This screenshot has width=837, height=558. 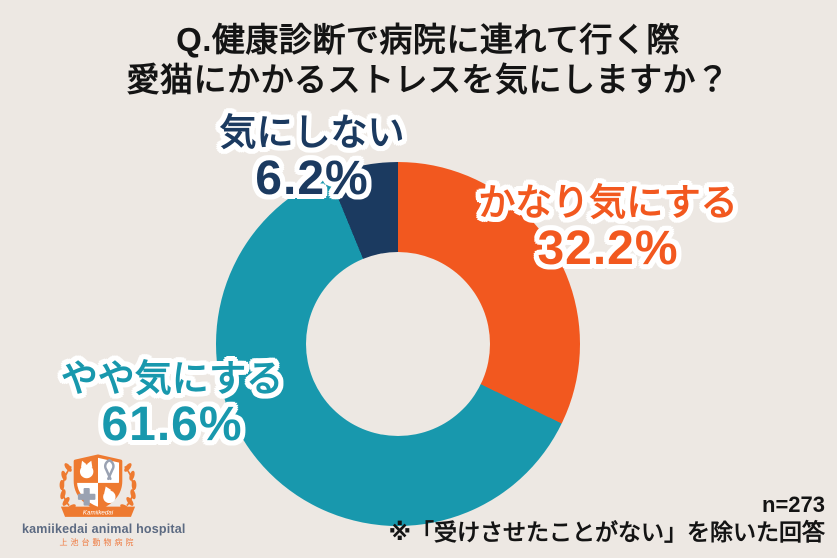 What do you see at coordinates (606, 532) in the screenshot?
I see `footnote: ※「受けさせたことがない」を除いた回答` at bounding box center [606, 532].